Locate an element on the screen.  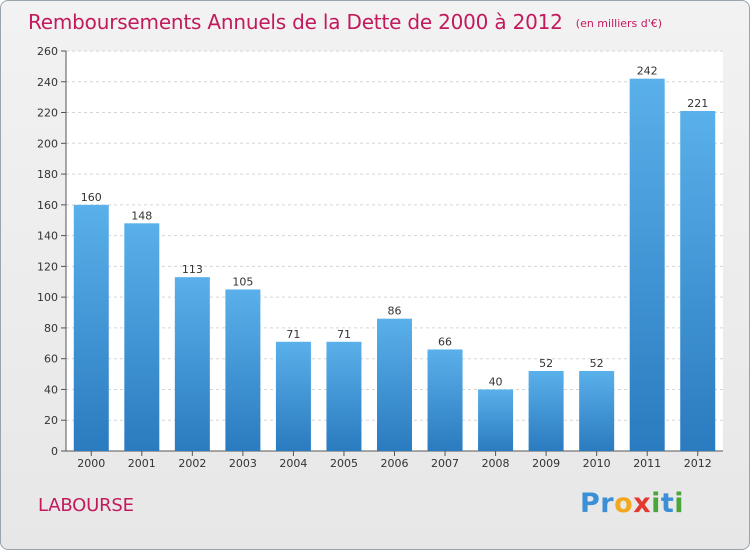
logo-letter: P is located at coordinates (590, 503).